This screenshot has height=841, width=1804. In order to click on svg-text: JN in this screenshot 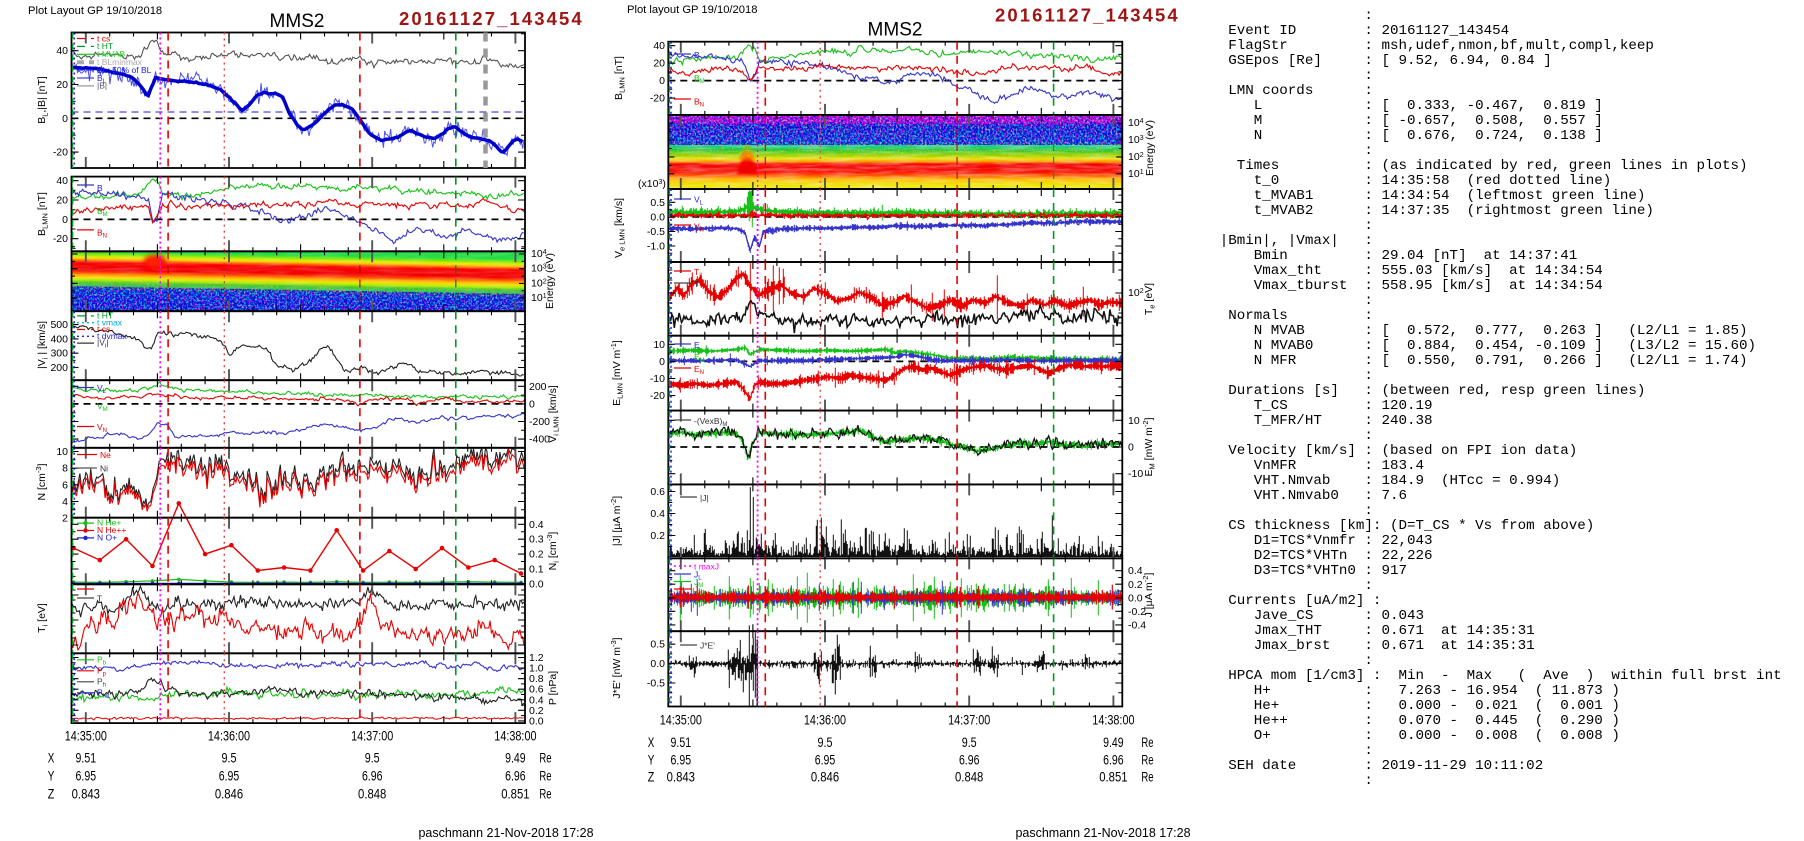, I will do `click(698, 591)`.